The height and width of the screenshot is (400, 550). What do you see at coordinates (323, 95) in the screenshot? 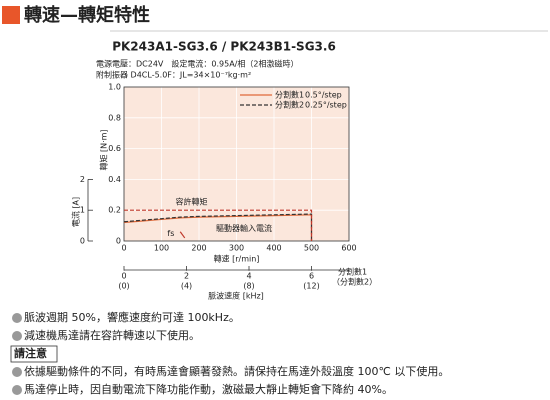
I see `legend-step: 0.5°/step` at bounding box center [323, 95].